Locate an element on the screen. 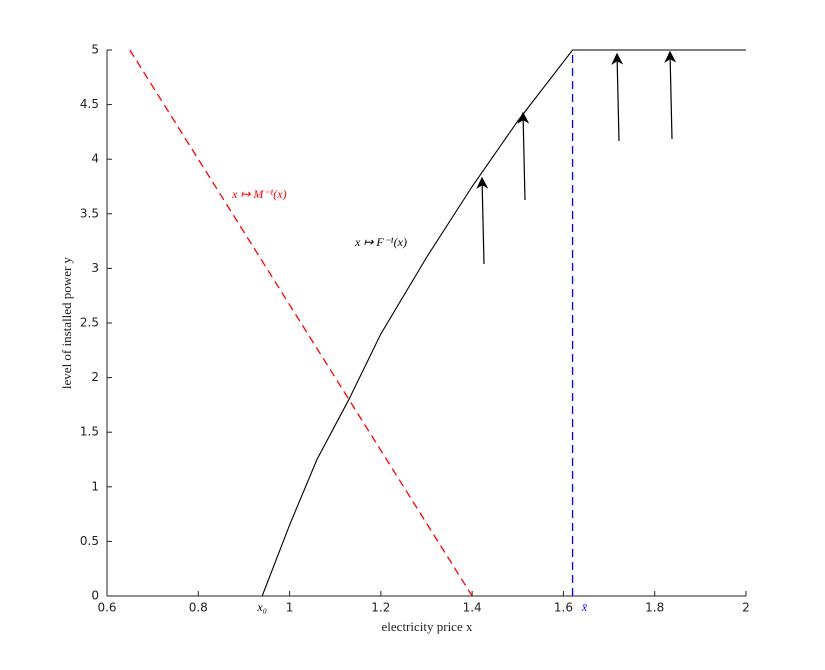 This screenshot has width=825, height=670. y-tick-label: 1.5 is located at coordinates (89, 432).